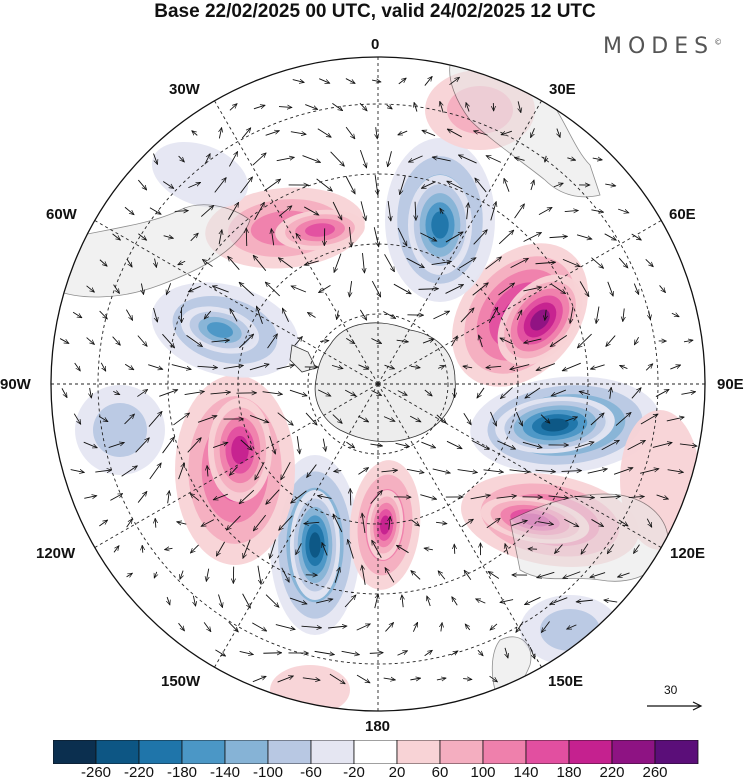 The image size is (750, 783). I want to click on lon-label-30w: 30W, so click(184, 89).